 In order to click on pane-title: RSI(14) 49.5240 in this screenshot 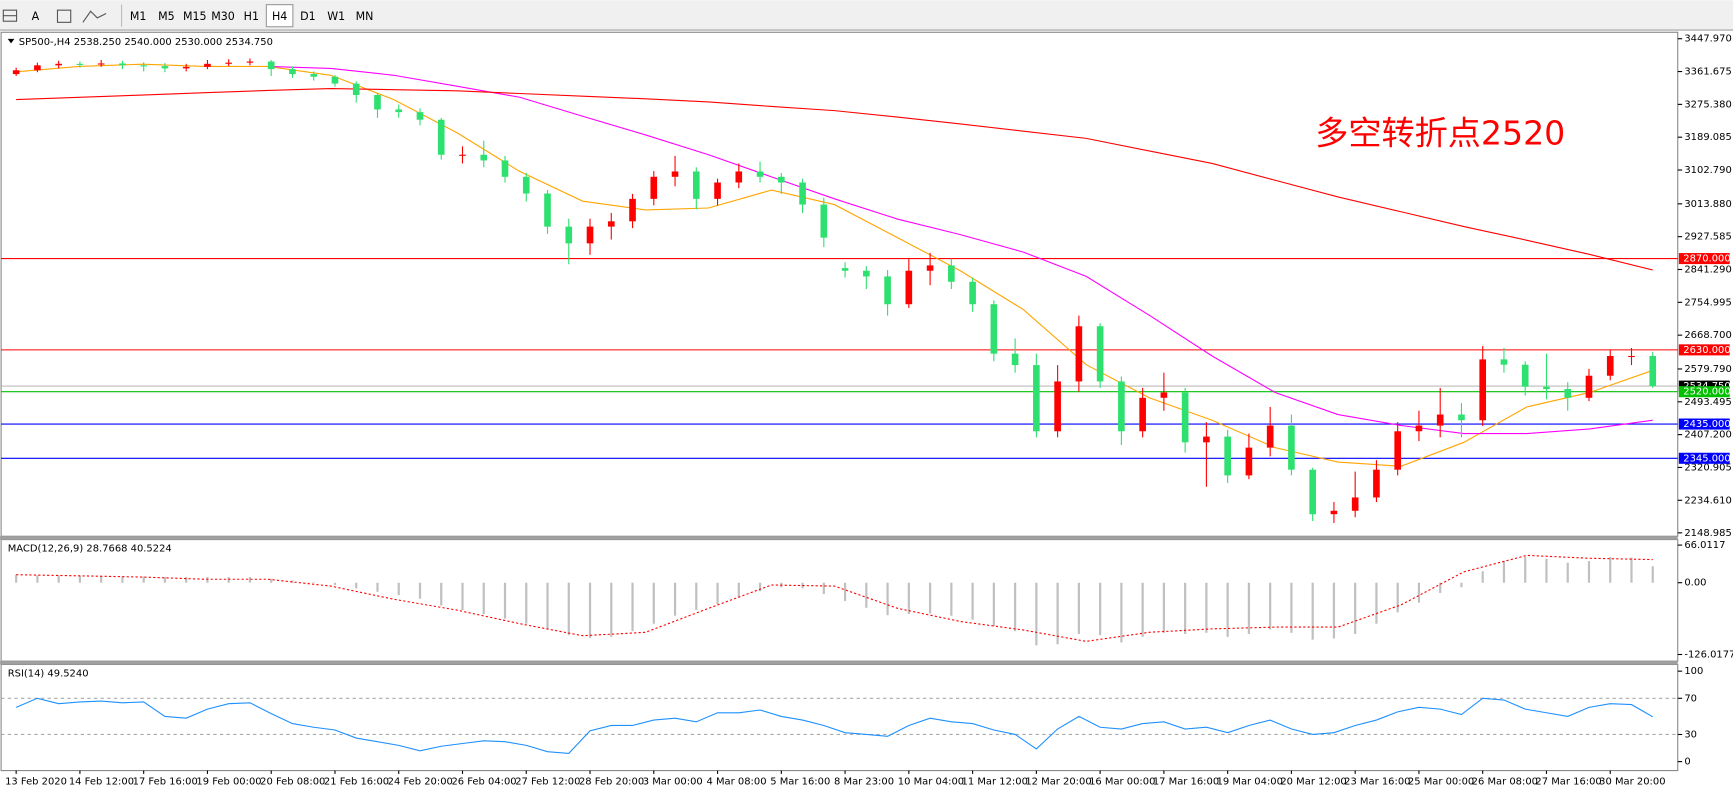, I will do `click(48, 673)`.